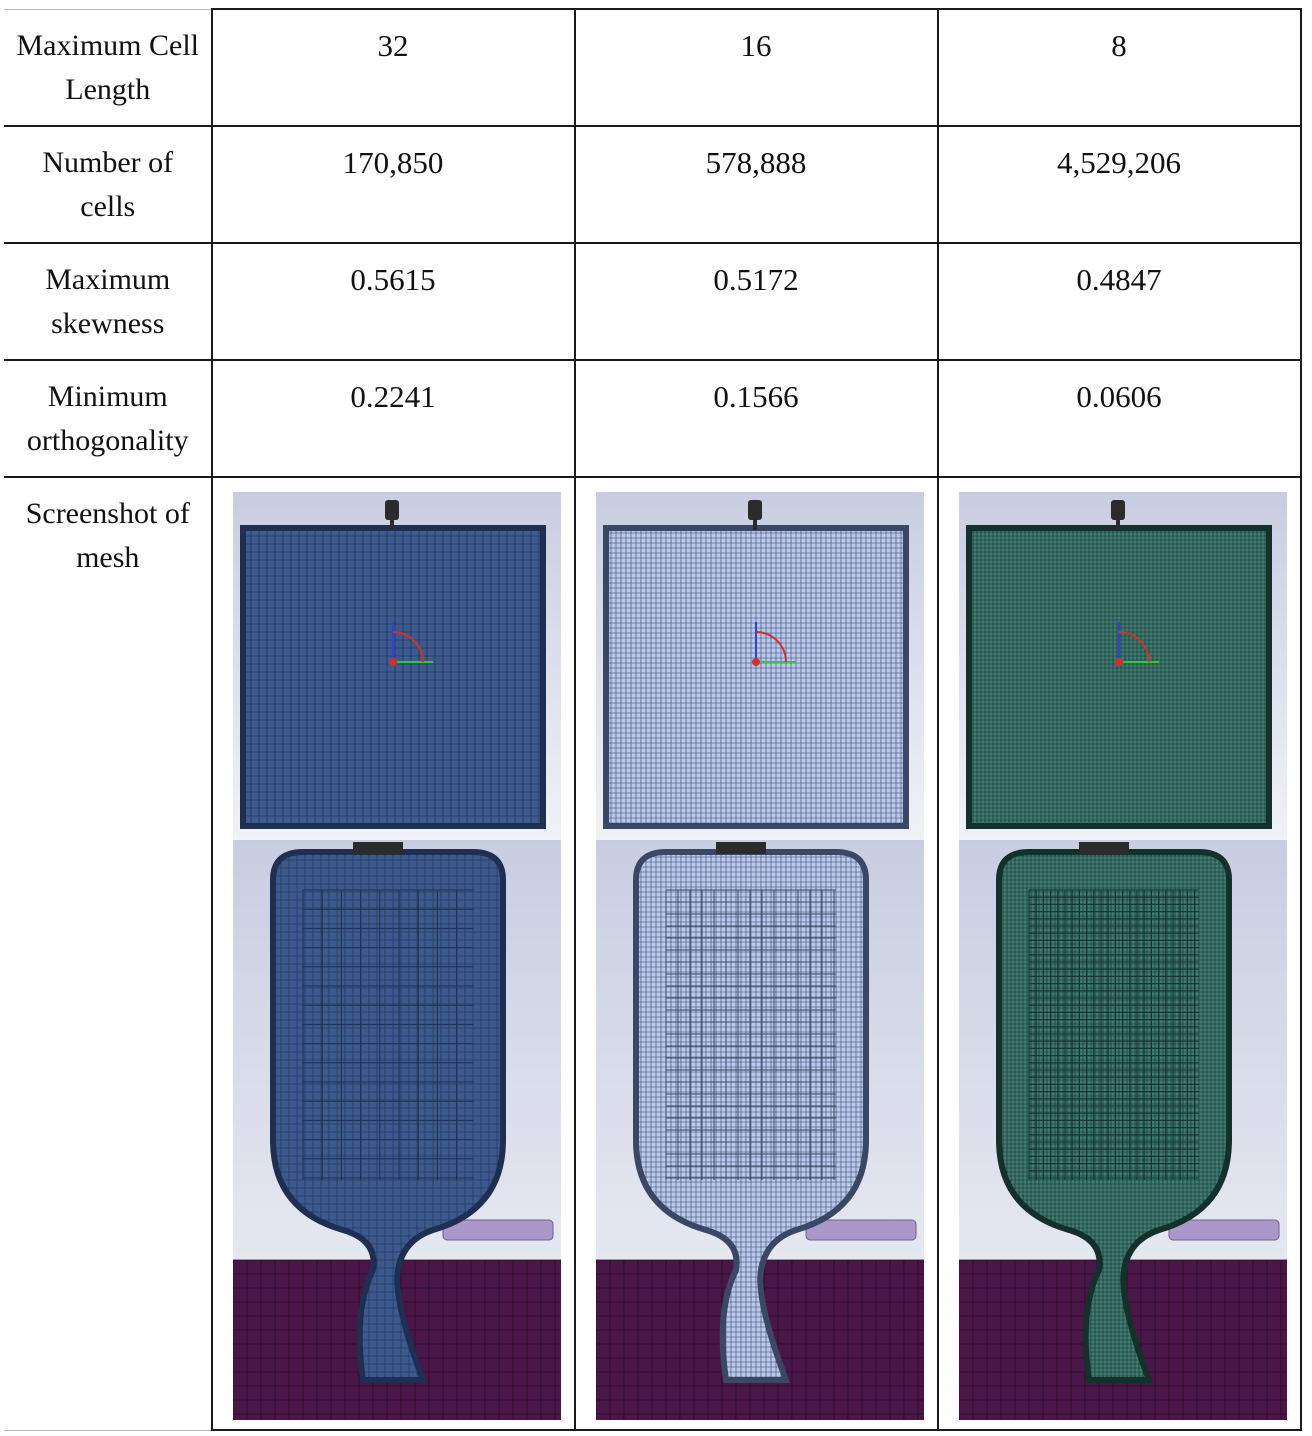 The height and width of the screenshot is (1436, 1312). I want to click on table-cell: 32, so click(393, 67).